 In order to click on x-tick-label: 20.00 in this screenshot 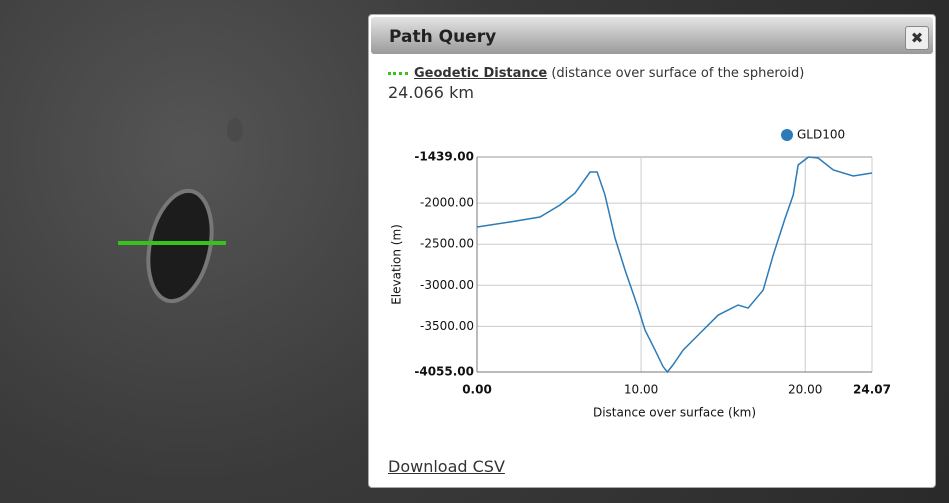, I will do `click(805, 390)`.